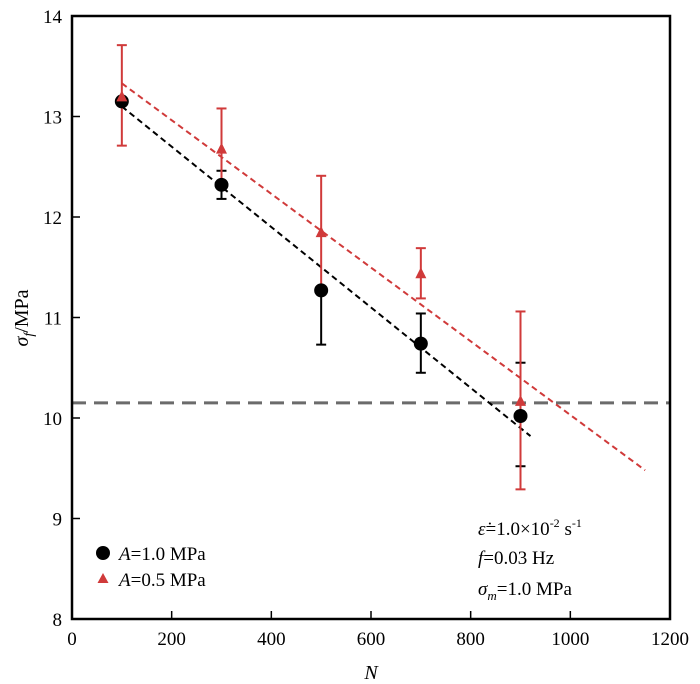 This screenshot has height=684, width=700. Describe the element at coordinates (24, 317) in the screenshot. I see `y-axis-label: σf/MPa` at that location.